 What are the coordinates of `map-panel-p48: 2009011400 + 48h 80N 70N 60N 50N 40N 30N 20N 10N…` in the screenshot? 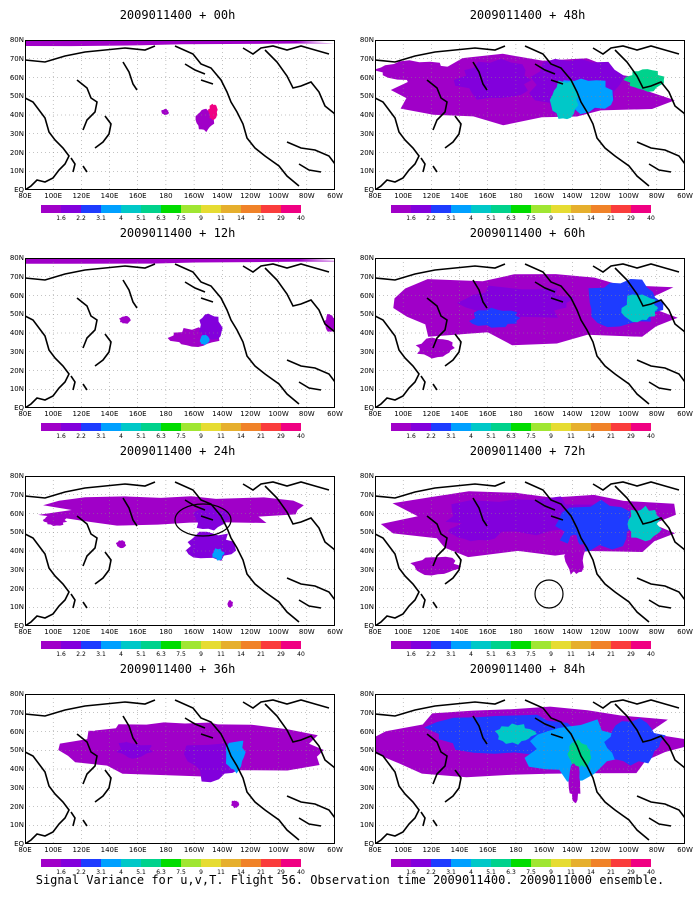 It's located at (527, 117).